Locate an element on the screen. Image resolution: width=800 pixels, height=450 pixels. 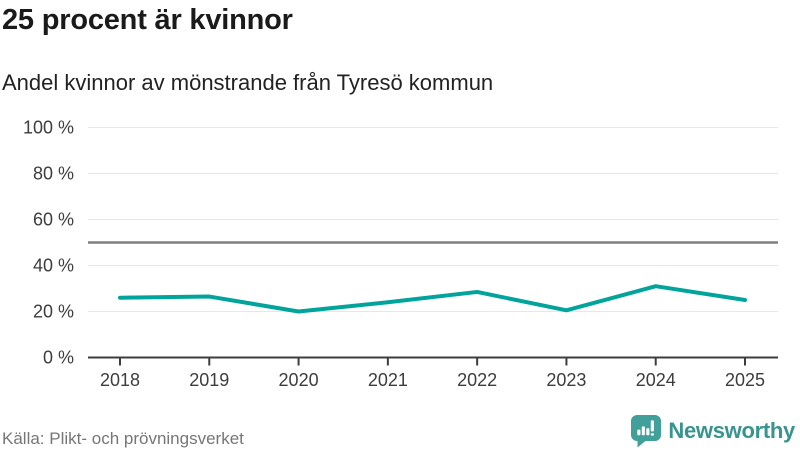
chart-title: 25 procent är kvinnor is located at coordinates (147, 20).